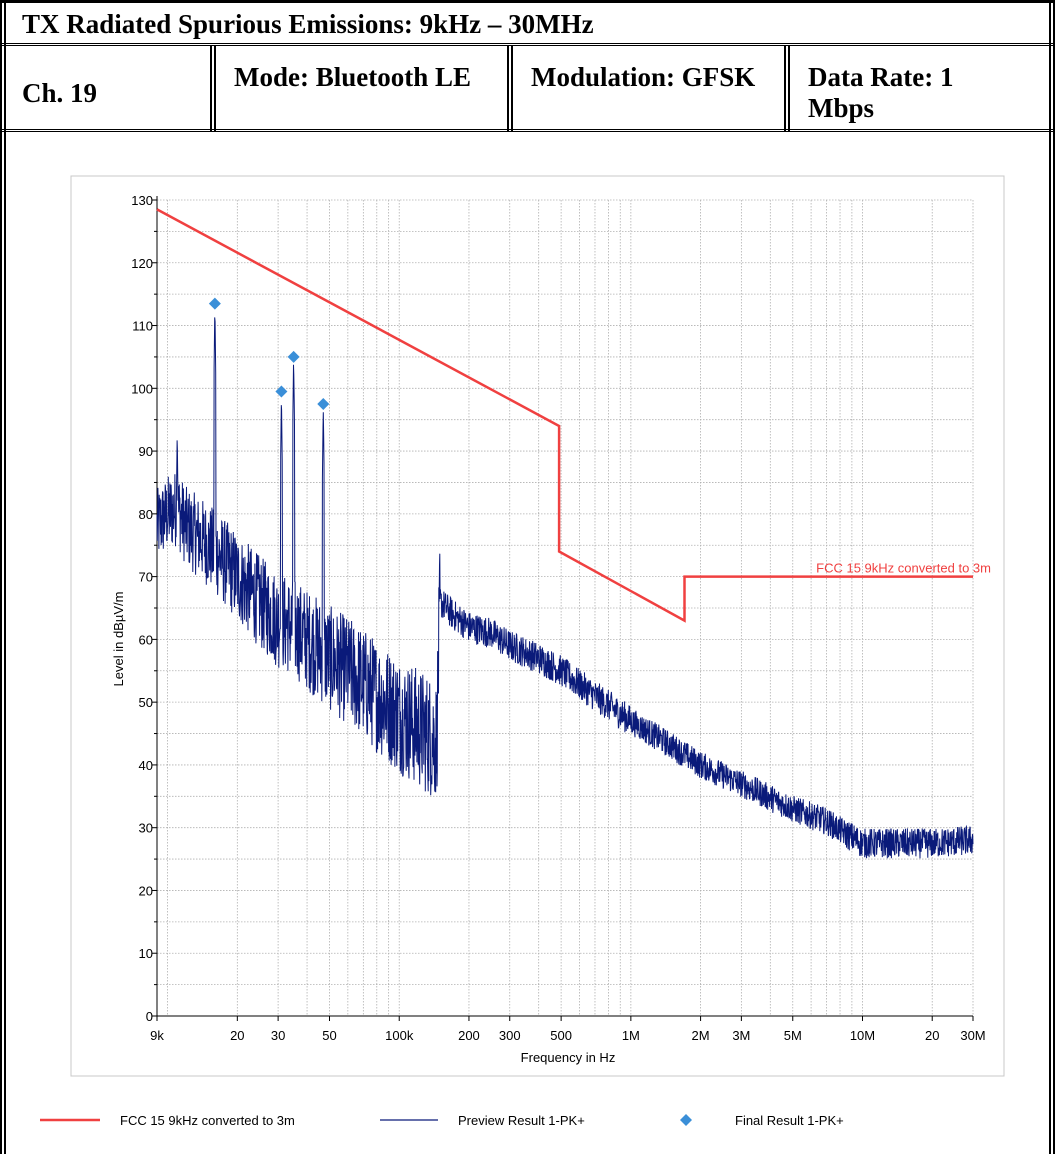 This screenshot has height=1154, width=1055. I want to click on data-rate-text: Data Rate: 1 Mbps, so click(881, 92).